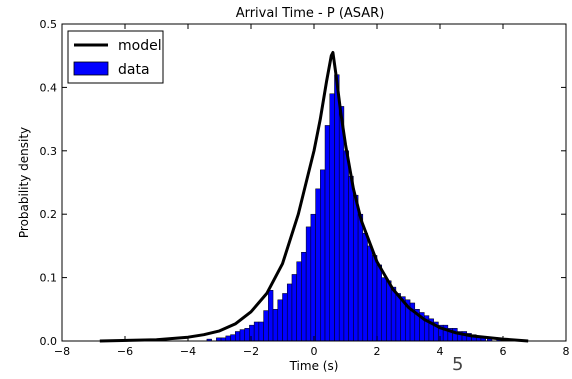 The width and height of the screenshot is (572, 379). I want to click on x-tick-label: 0, so click(314, 351).